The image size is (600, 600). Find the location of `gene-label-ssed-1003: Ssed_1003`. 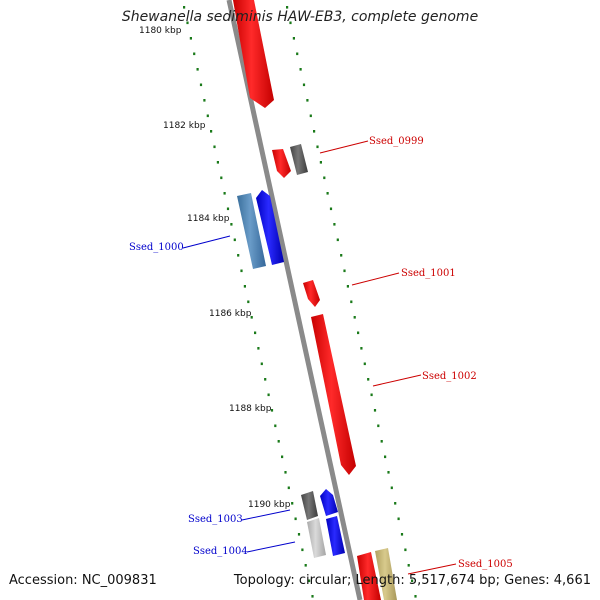

gene-label-ssed-1003: Ssed_1003 is located at coordinates (215, 519).